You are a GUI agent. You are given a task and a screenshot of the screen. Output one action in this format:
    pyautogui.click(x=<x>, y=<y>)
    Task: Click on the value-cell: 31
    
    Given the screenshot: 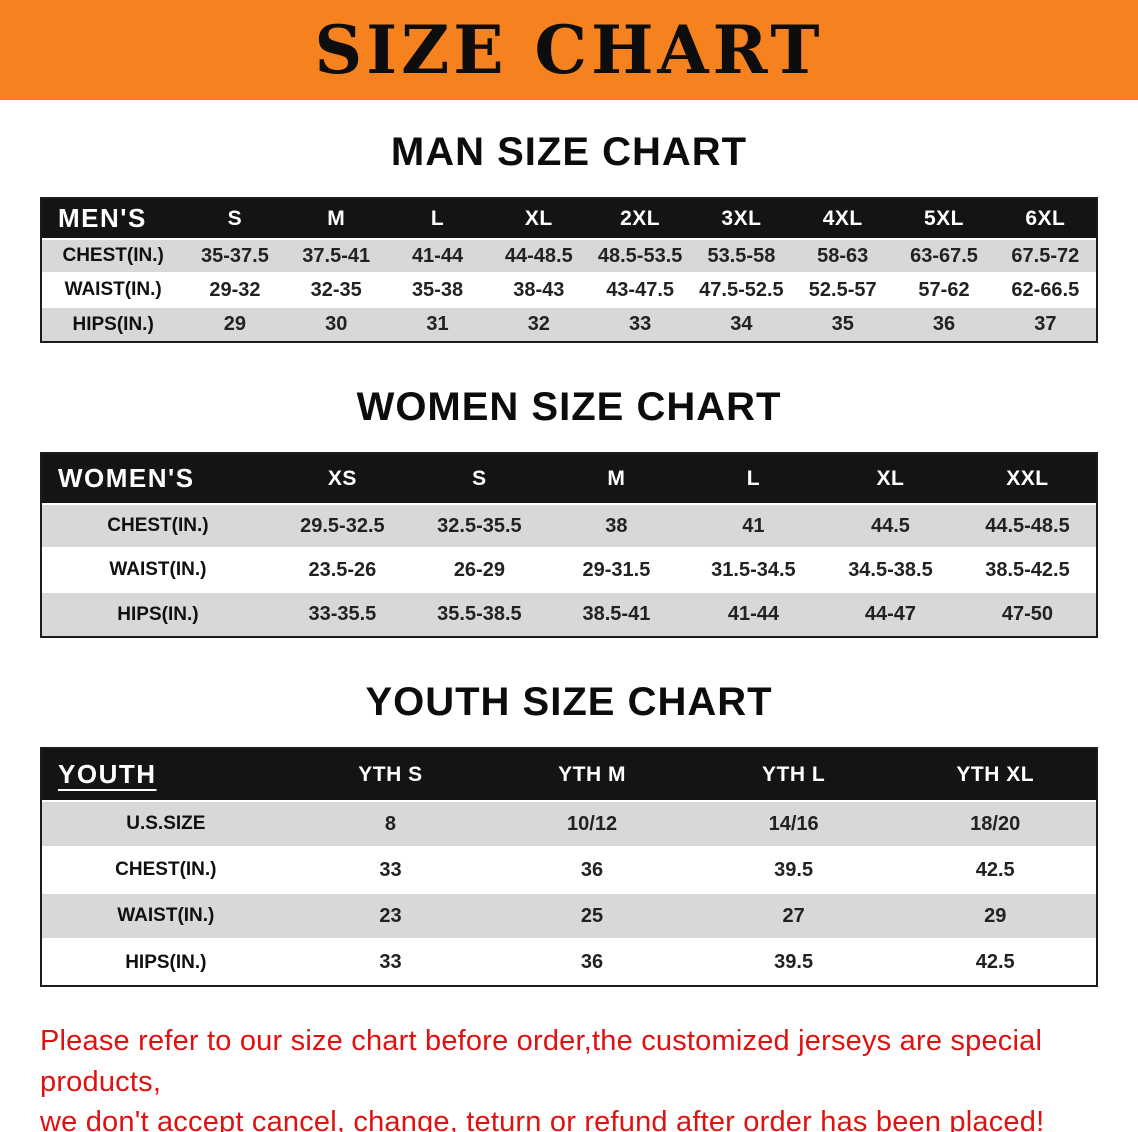 What is the action you would take?
    pyautogui.click(x=437, y=324)
    